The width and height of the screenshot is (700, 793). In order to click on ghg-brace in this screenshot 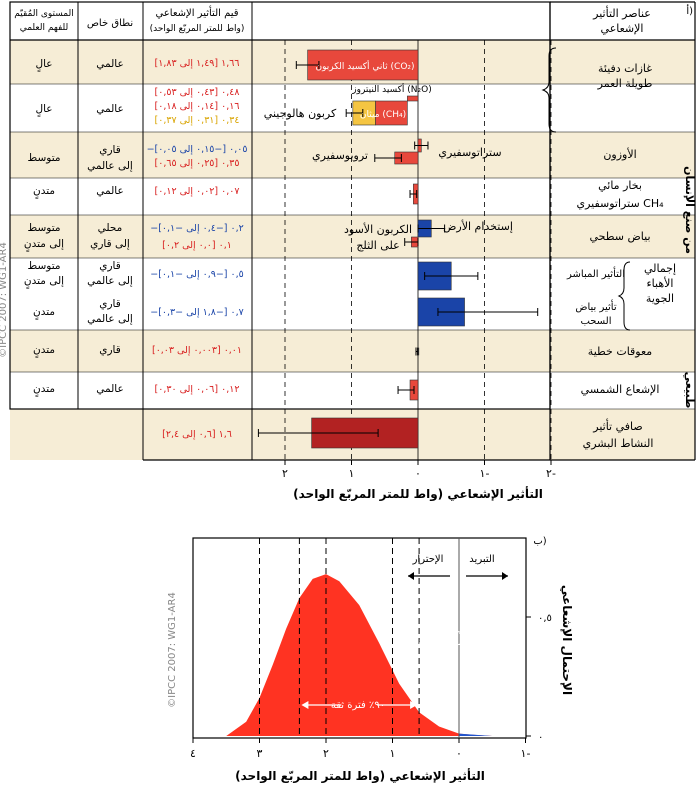, I will do `click(549, 90)`.